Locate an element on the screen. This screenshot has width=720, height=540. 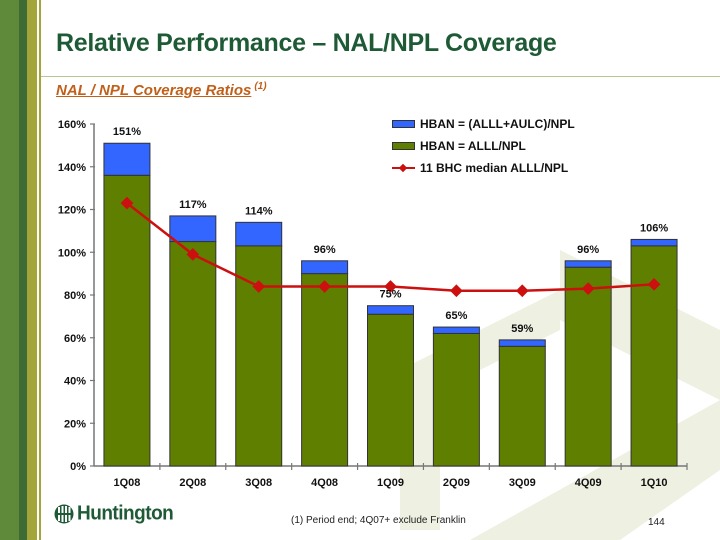
chart-subtitle-text: NAL / NPL Coverage Ratios is located at coordinates (154, 90).